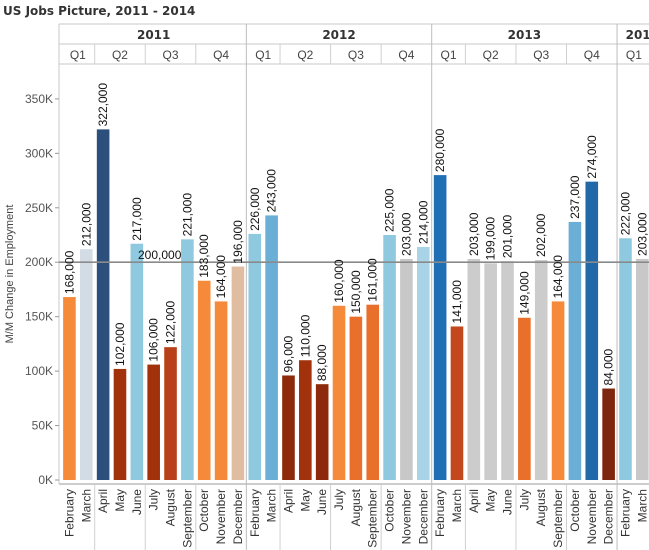  What do you see at coordinates (171, 322) in the screenshot?
I see `data-label: 122,000` at bounding box center [171, 322].